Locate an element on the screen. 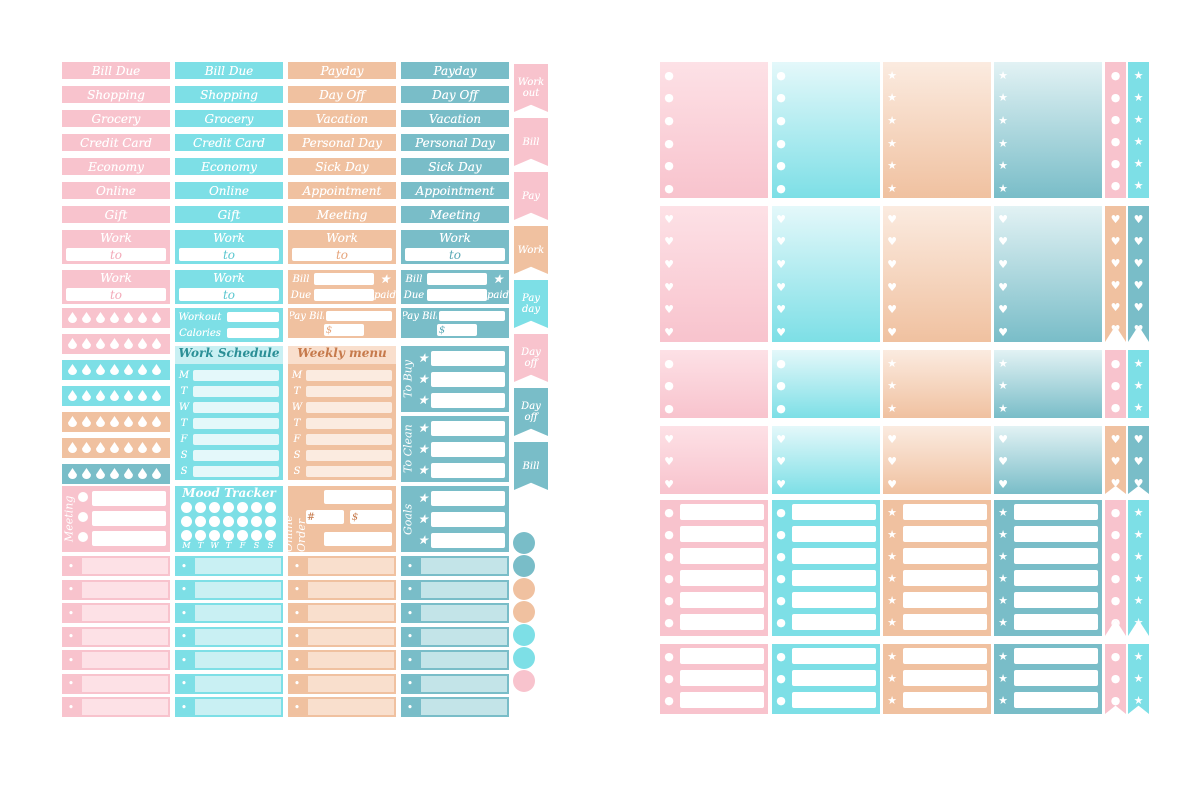 The image size is (1200, 800). side-banner-sticker: ● ● ● ● ● ● is located at coordinates (1115, 568).